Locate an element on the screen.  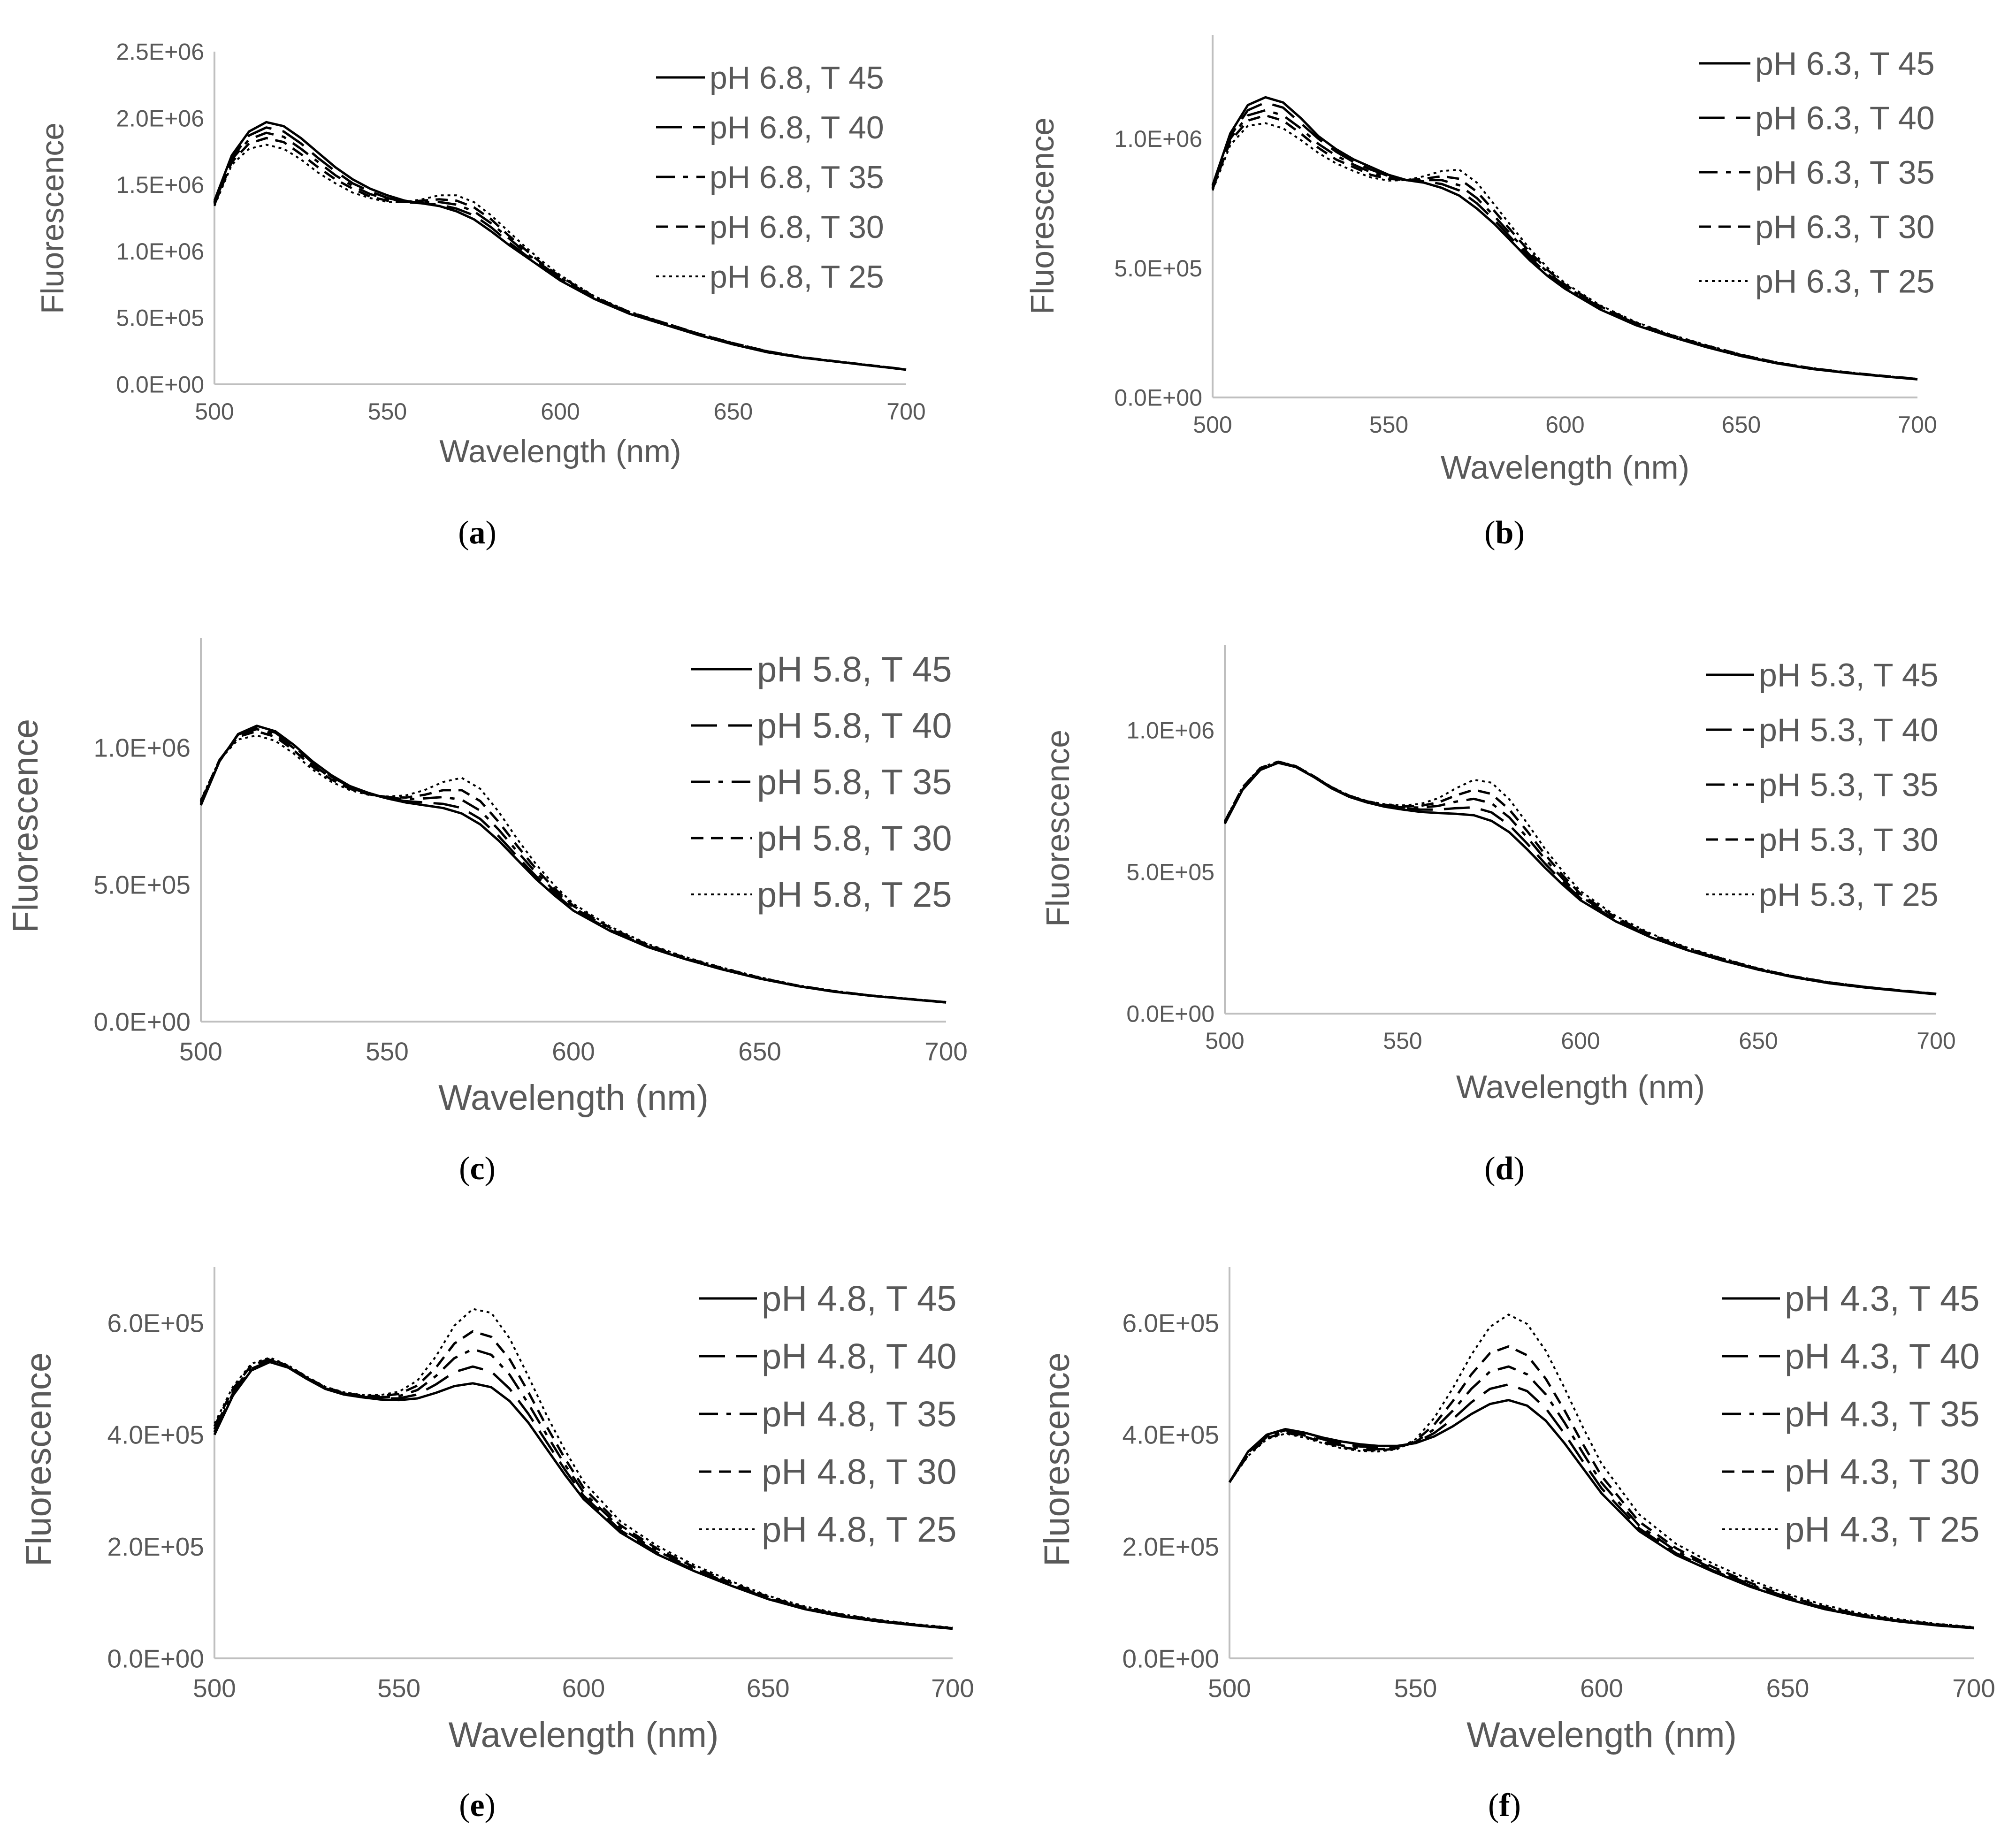
legend-label: pH 4.3, T 25 is located at coordinates (1882, 1530).